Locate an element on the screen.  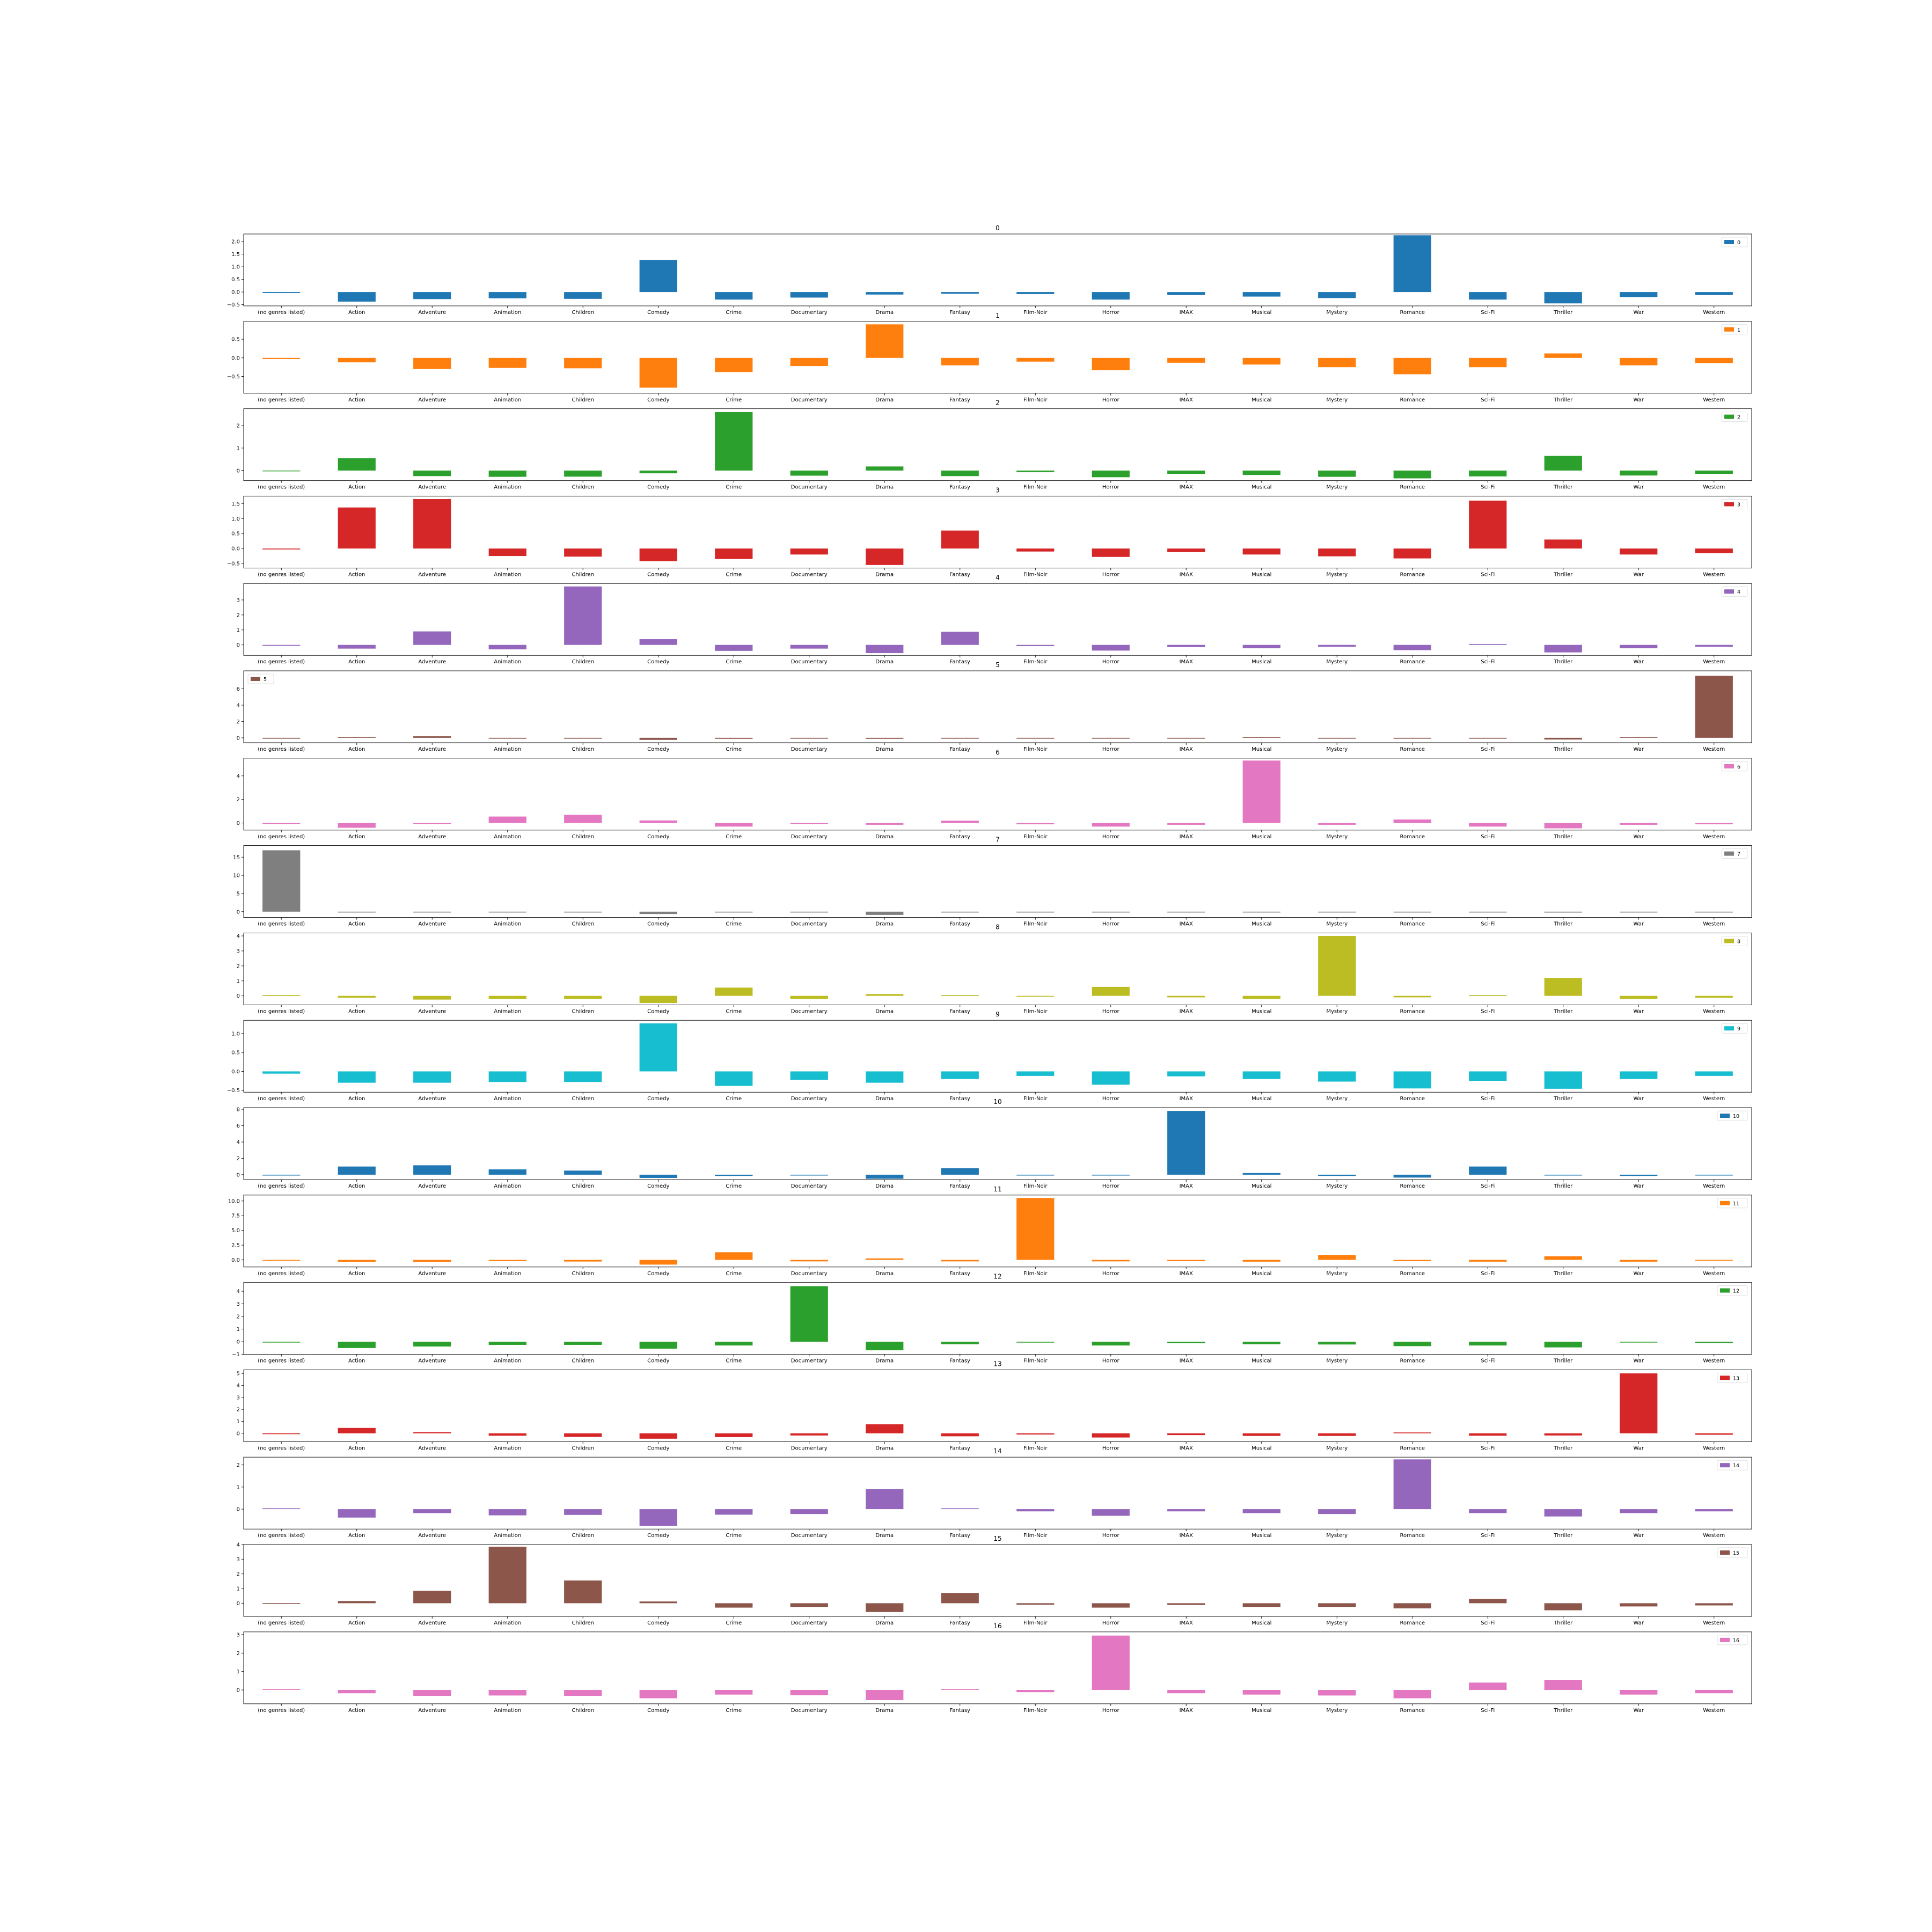
legend-label: 13 is located at coordinates (1736, 1378).